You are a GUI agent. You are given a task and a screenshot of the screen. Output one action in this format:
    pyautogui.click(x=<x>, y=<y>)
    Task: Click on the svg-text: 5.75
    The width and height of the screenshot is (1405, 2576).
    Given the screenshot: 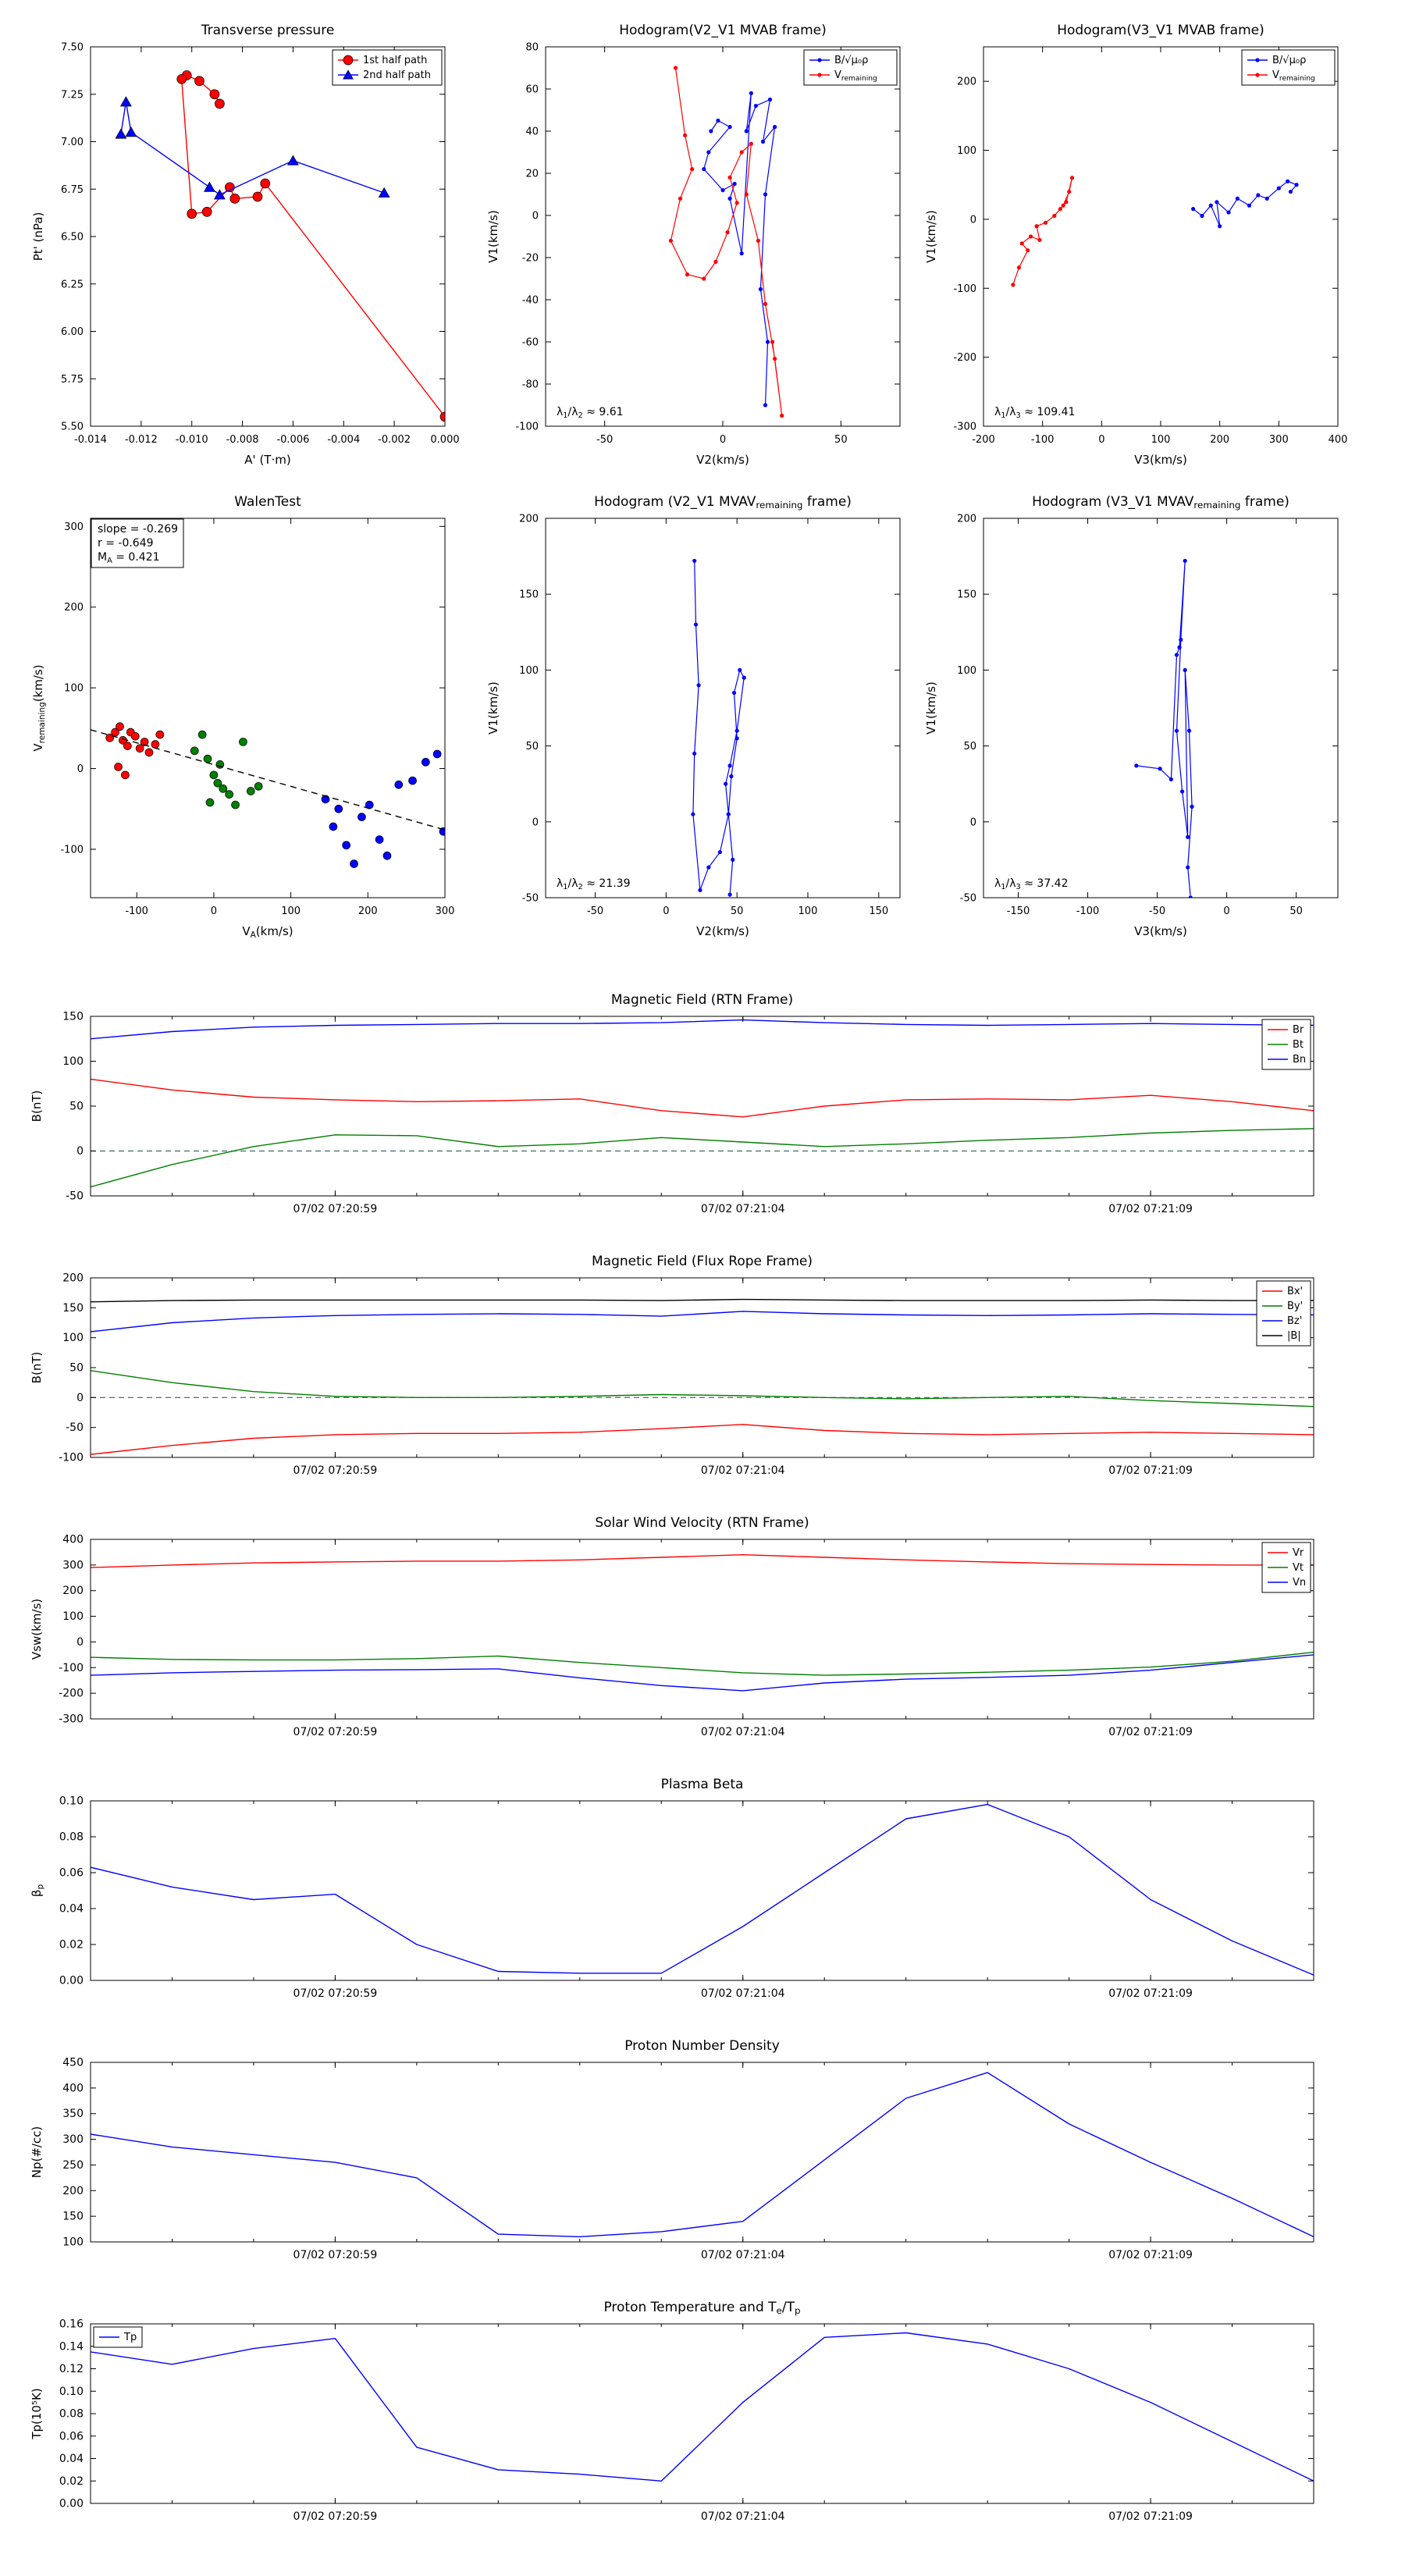 What is the action you would take?
    pyautogui.click(x=72, y=380)
    